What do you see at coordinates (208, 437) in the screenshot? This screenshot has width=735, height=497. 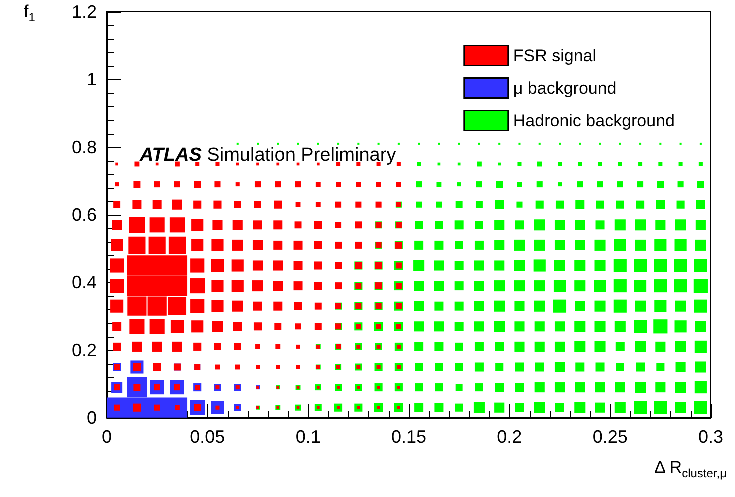 I see `x-tick-label: 0.05` at bounding box center [208, 437].